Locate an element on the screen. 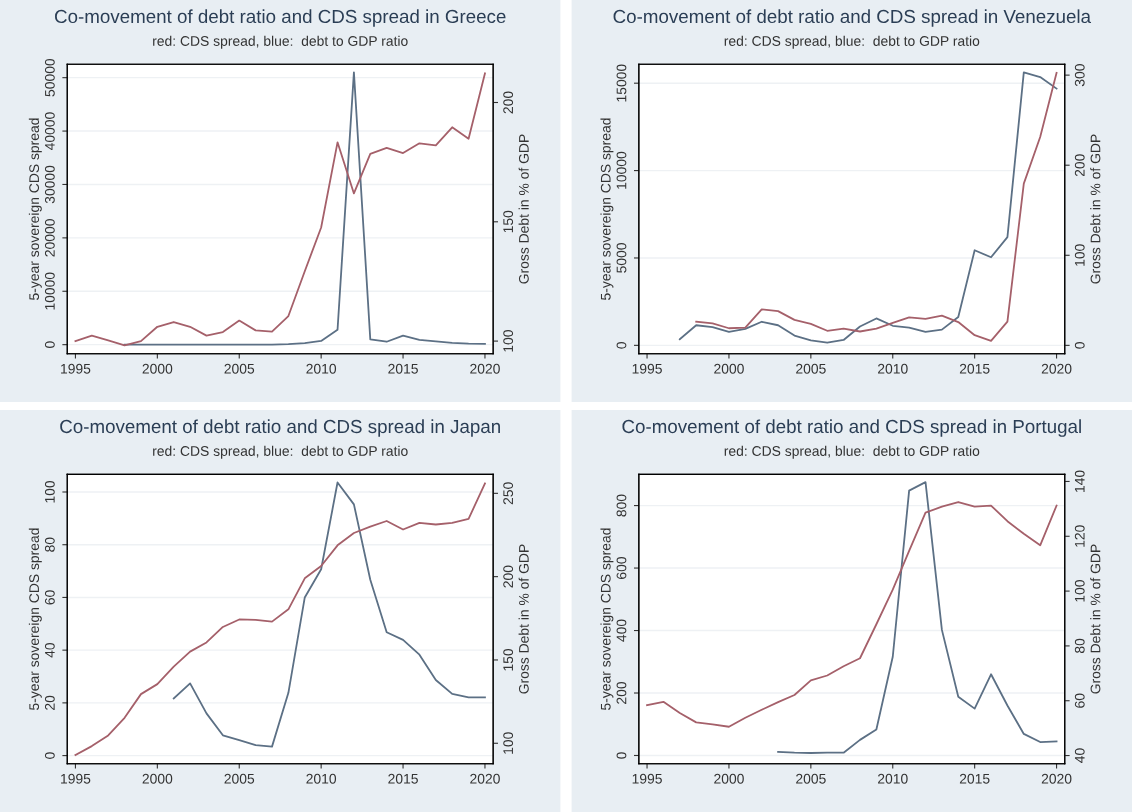 This screenshot has height=812, width=1132. chart-title: Co-movement of debt ratio and CDS spread in Japan is located at coordinates (280, 428).